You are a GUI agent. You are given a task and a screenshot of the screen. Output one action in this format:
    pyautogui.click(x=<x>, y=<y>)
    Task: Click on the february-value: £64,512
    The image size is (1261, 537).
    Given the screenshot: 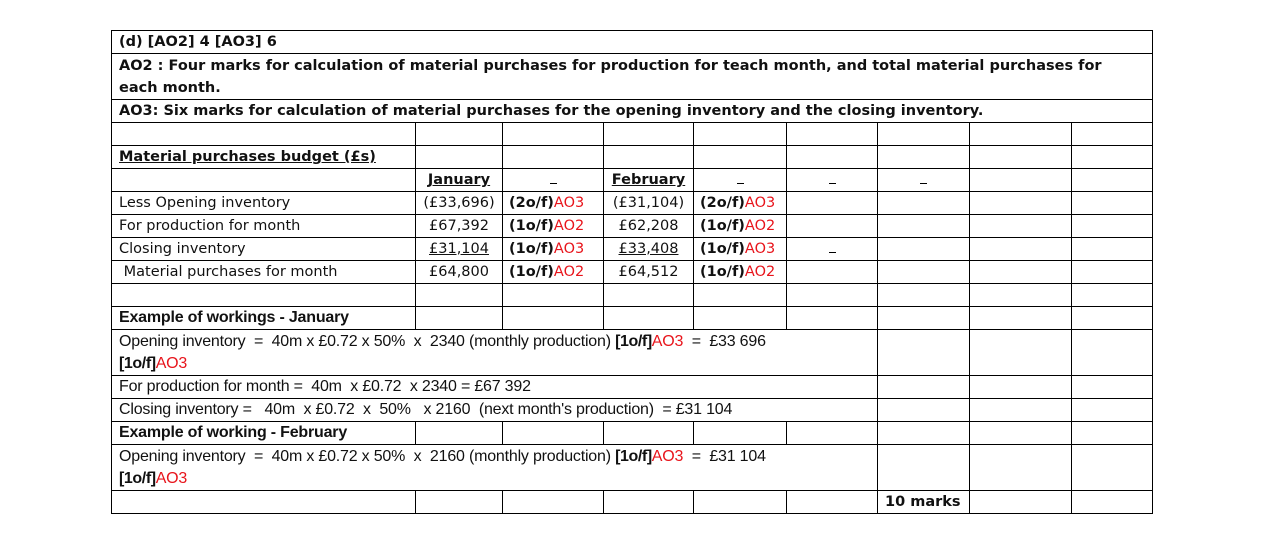 What is the action you would take?
    pyautogui.click(x=648, y=272)
    